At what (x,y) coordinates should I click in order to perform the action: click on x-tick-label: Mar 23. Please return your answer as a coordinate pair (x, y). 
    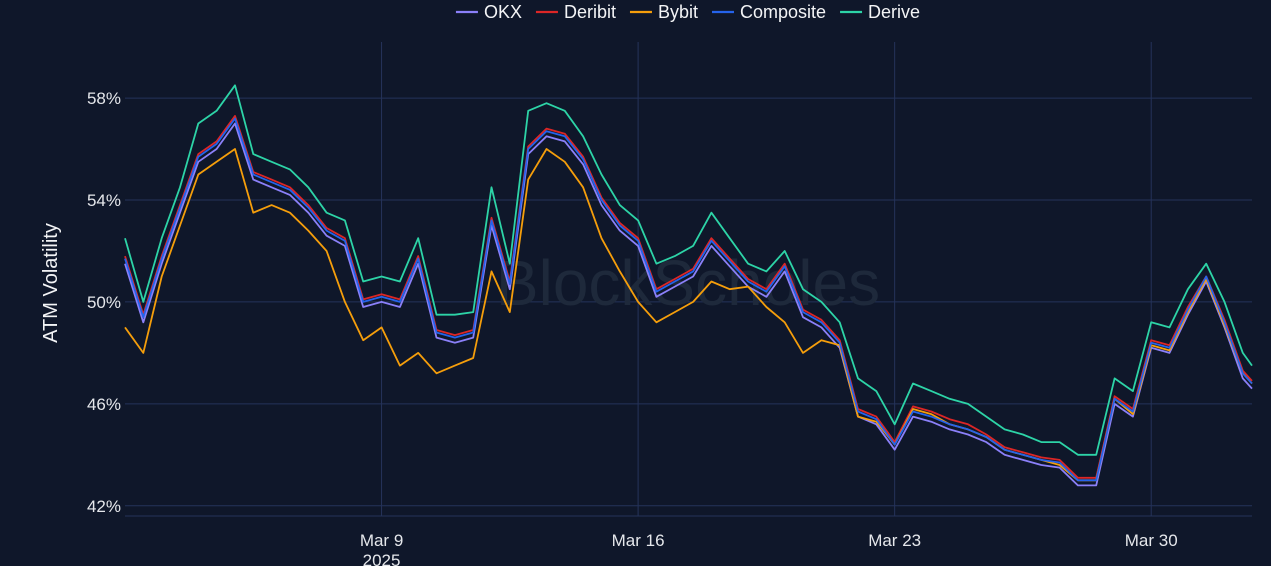
    Looking at the image, I should click on (894, 540).